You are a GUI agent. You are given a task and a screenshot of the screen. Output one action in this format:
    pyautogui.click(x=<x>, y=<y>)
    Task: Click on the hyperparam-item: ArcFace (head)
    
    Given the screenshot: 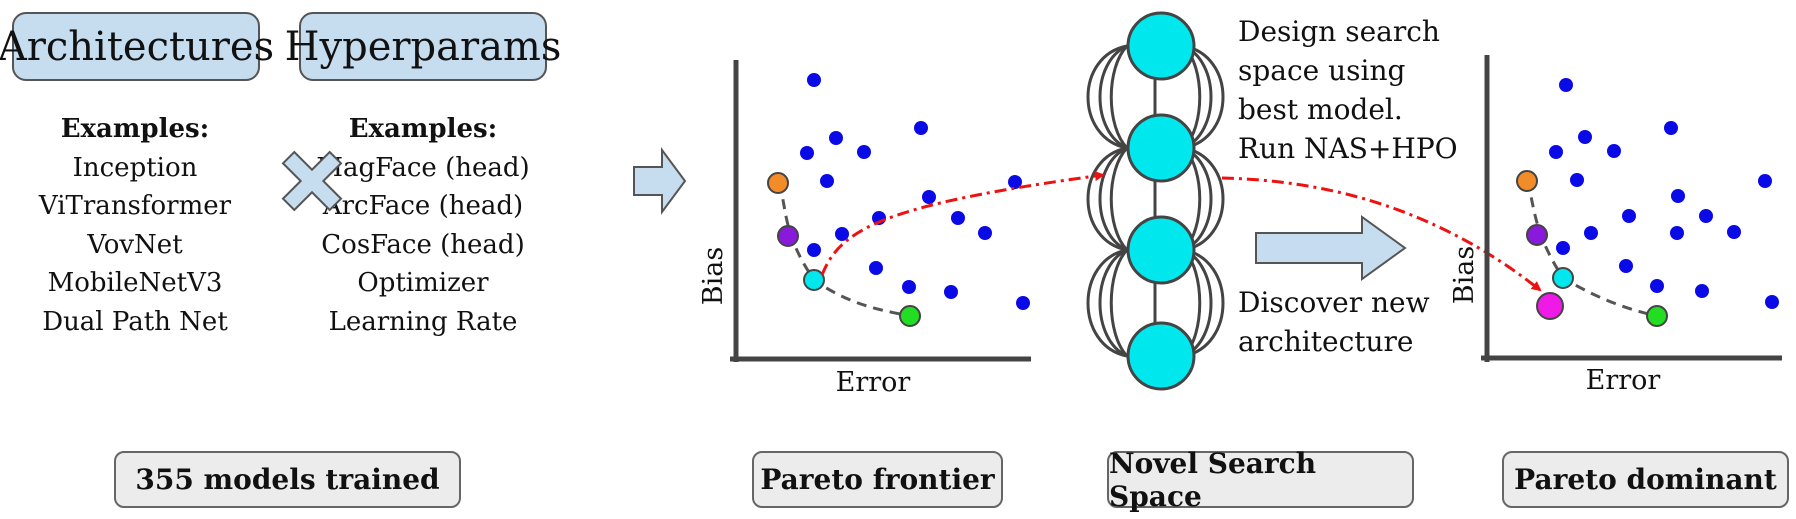 What is the action you would take?
    pyautogui.click(x=423, y=206)
    